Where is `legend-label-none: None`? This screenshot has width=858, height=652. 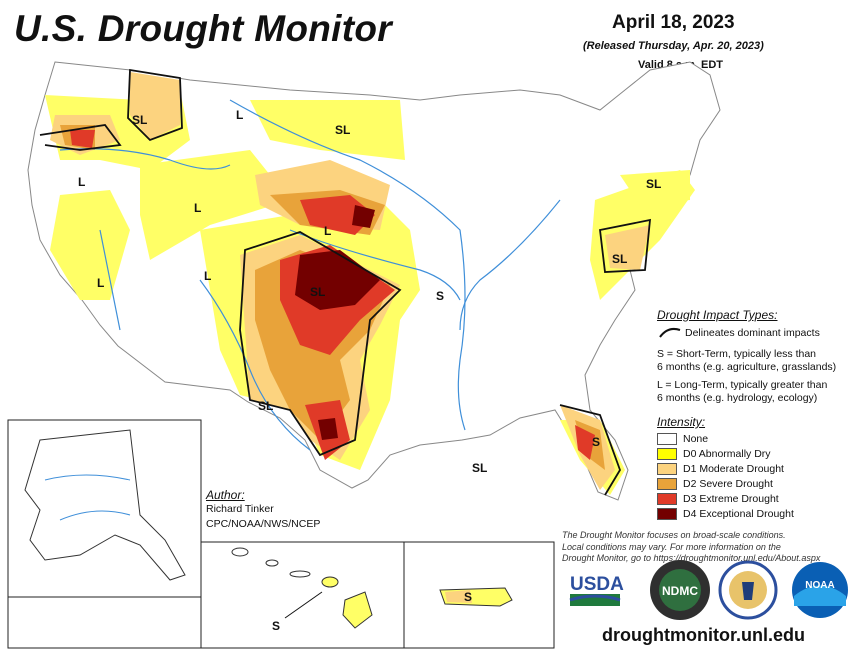 legend-label-none: None is located at coordinates (696, 439).